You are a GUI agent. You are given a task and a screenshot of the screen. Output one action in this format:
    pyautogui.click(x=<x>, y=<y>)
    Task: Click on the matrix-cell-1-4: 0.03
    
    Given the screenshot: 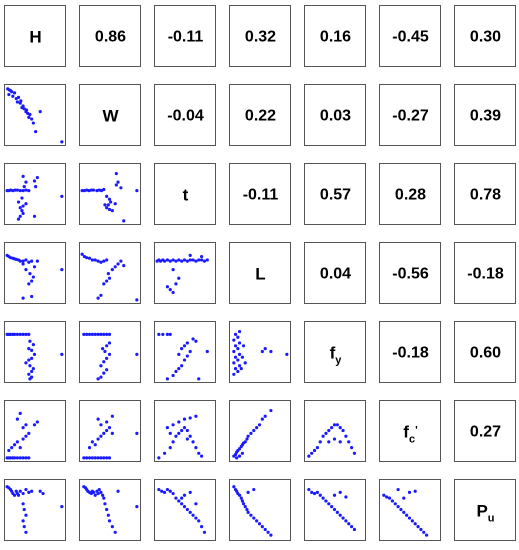 What is the action you would take?
    pyautogui.click(x=335, y=115)
    